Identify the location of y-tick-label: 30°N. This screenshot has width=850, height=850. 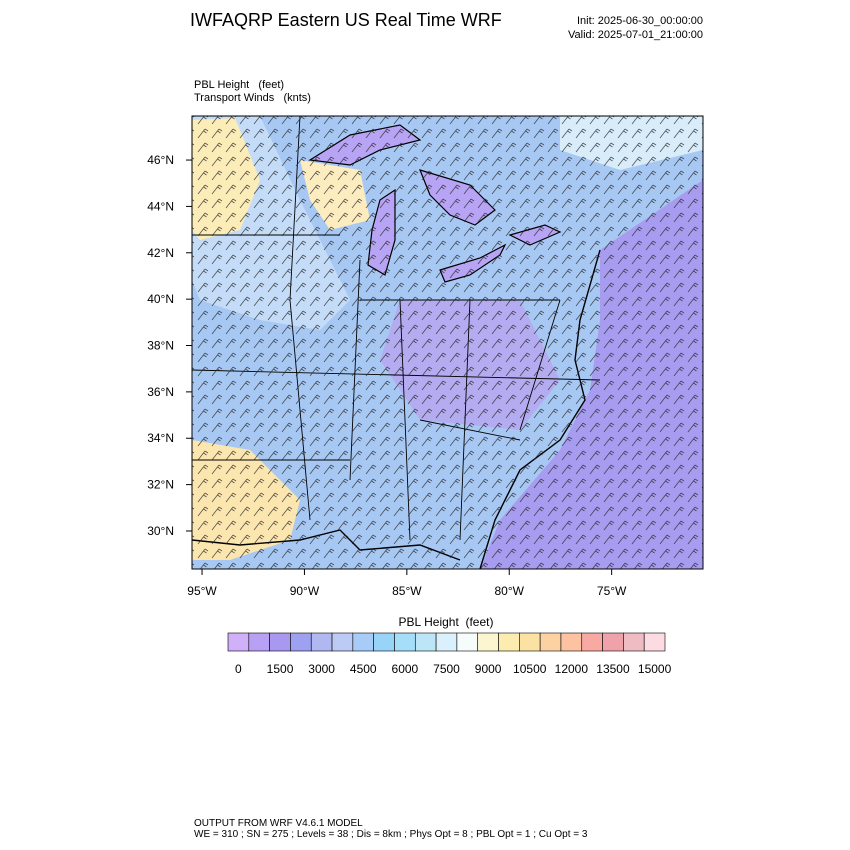
(160, 531).